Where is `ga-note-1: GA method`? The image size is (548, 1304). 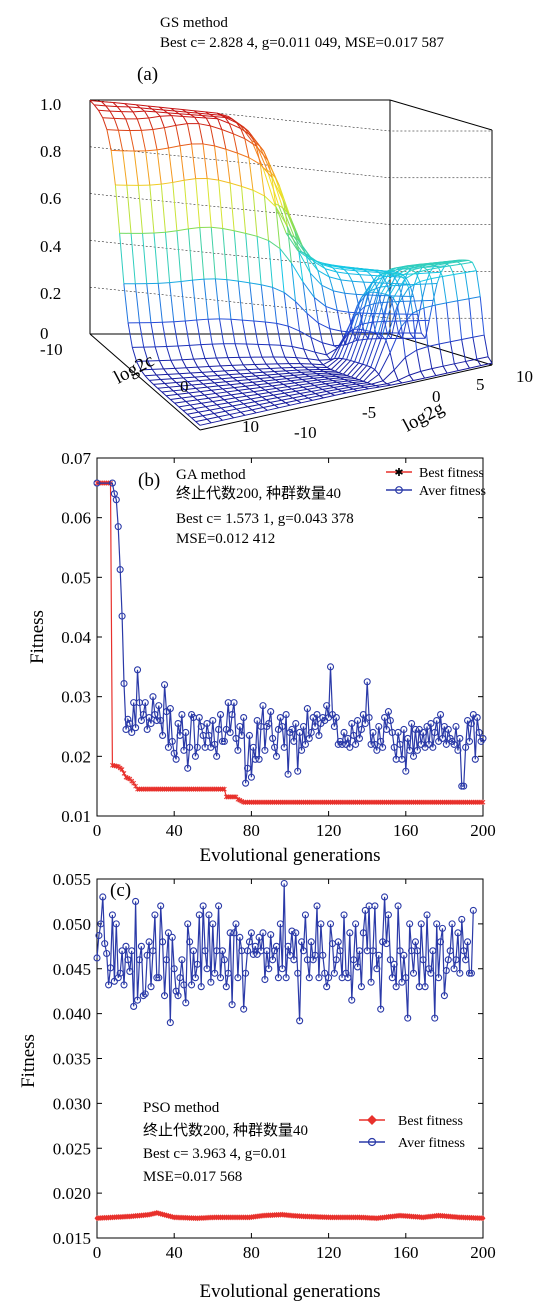 ga-note-1: GA method is located at coordinates (211, 475).